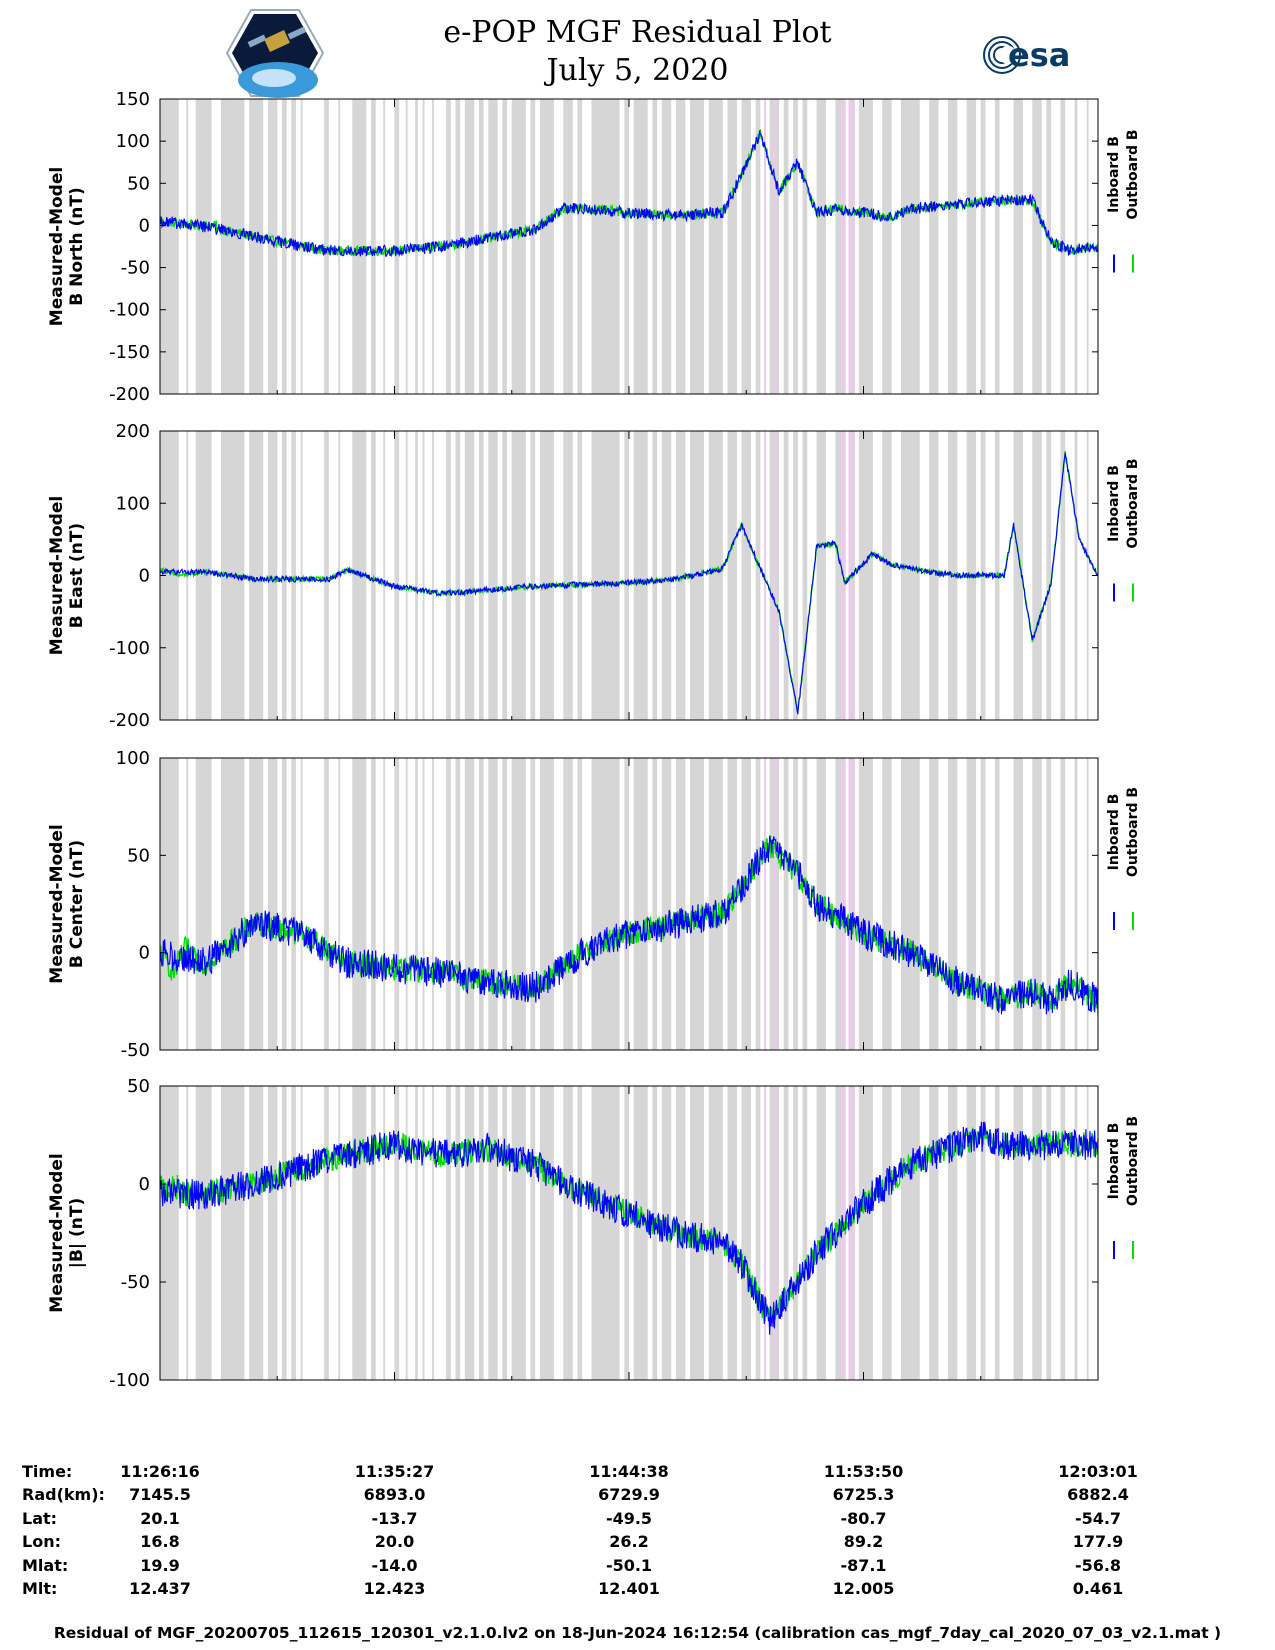 The width and height of the screenshot is (1275, 1650). I want to click on y-axis-label: Measured-ModelB East (nT), so click(67, 575).